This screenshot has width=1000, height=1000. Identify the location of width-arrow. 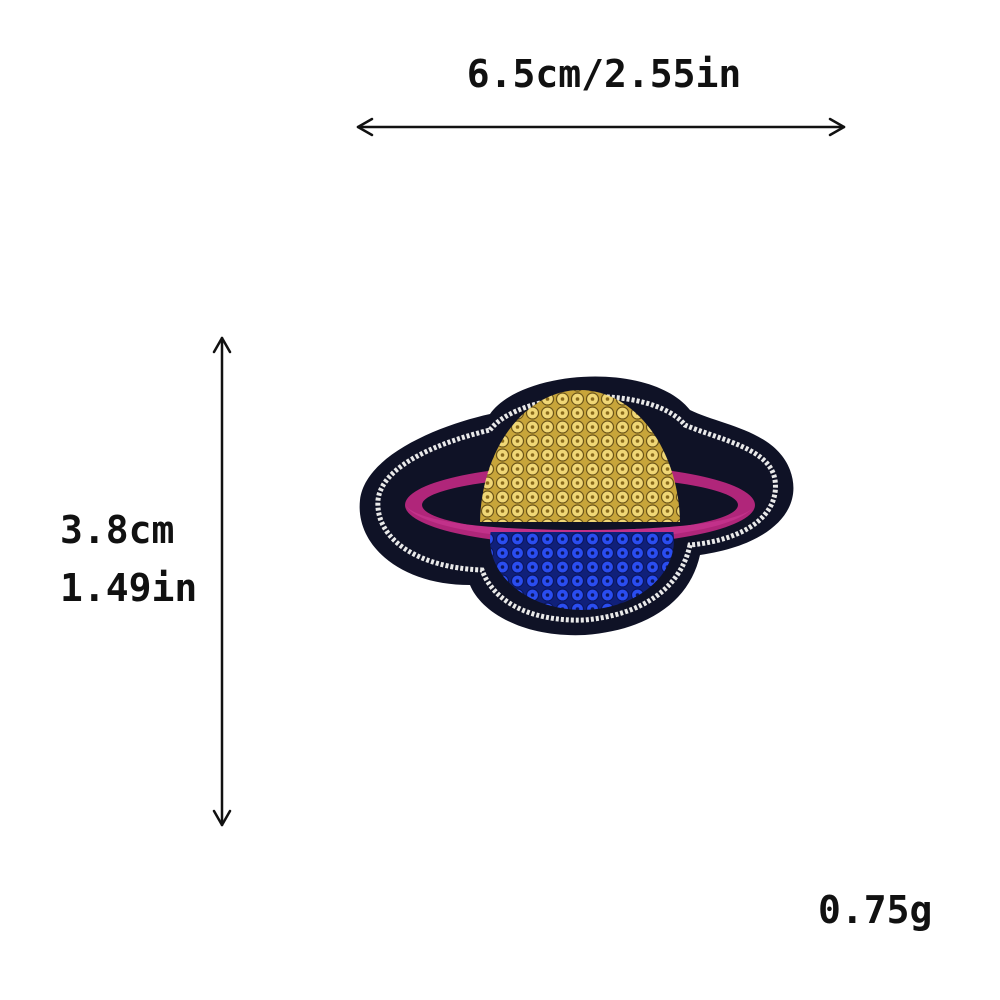
(601, 127).